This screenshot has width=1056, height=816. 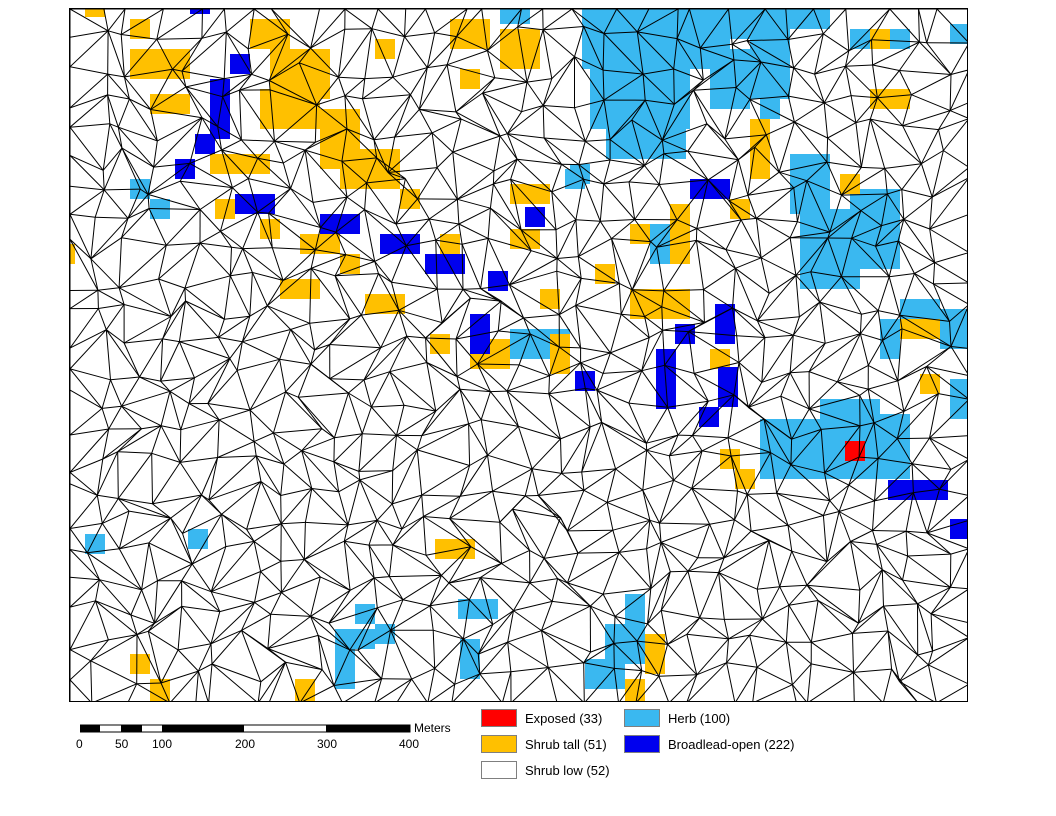 What do you see at coordinates (400, 244) in the screenshot?
I see `cell-broadlead-open` at bounding box center [400, 244].